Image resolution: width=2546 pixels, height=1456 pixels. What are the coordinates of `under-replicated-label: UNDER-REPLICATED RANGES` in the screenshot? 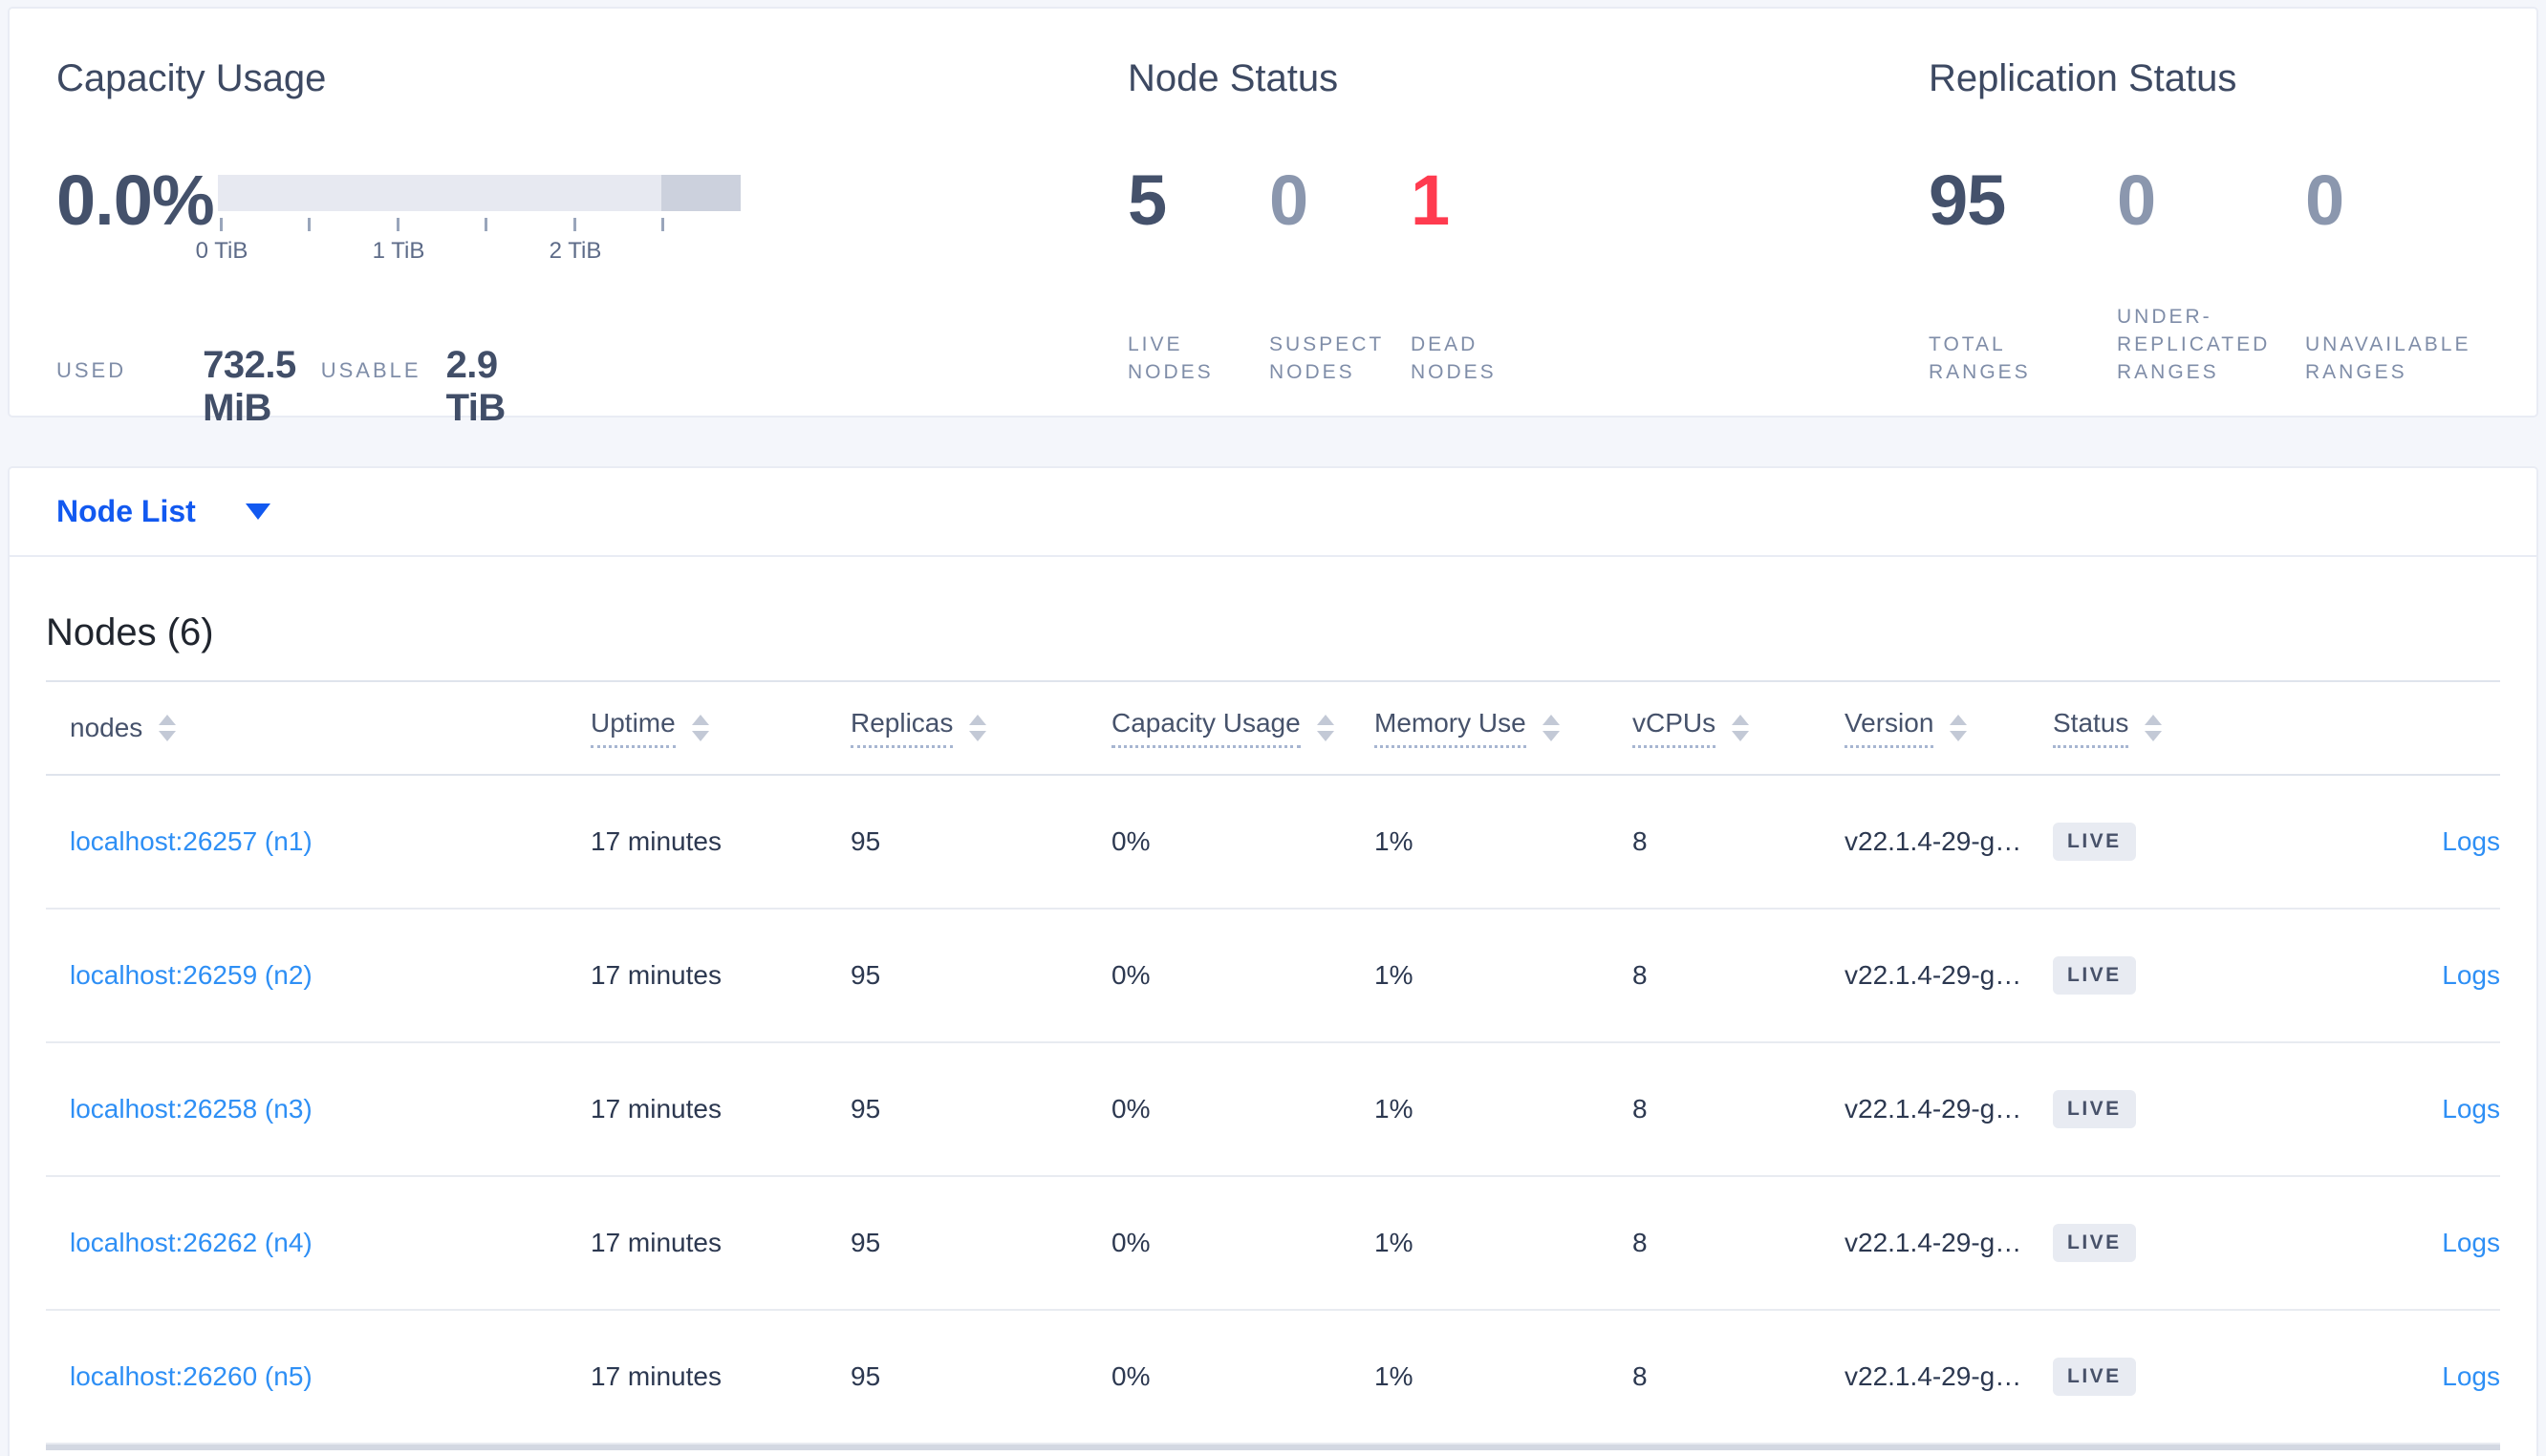 It's located at (2194, 344).